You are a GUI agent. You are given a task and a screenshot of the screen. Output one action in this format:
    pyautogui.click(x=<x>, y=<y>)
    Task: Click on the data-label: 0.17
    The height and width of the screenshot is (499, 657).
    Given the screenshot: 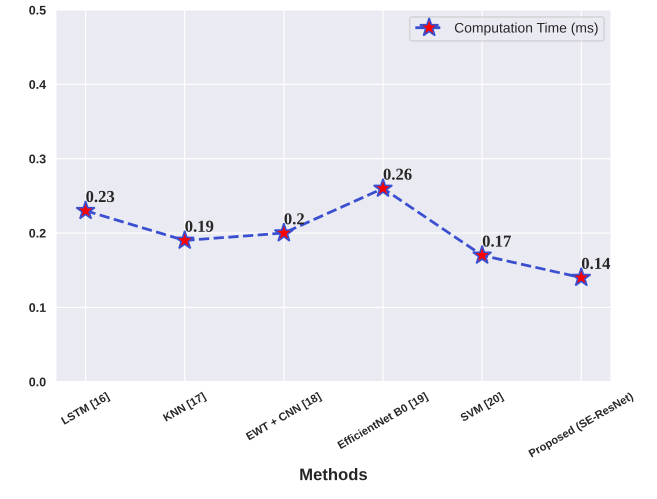 What is the action you would take?
    pyautogui.click(x=496, y=241)
    